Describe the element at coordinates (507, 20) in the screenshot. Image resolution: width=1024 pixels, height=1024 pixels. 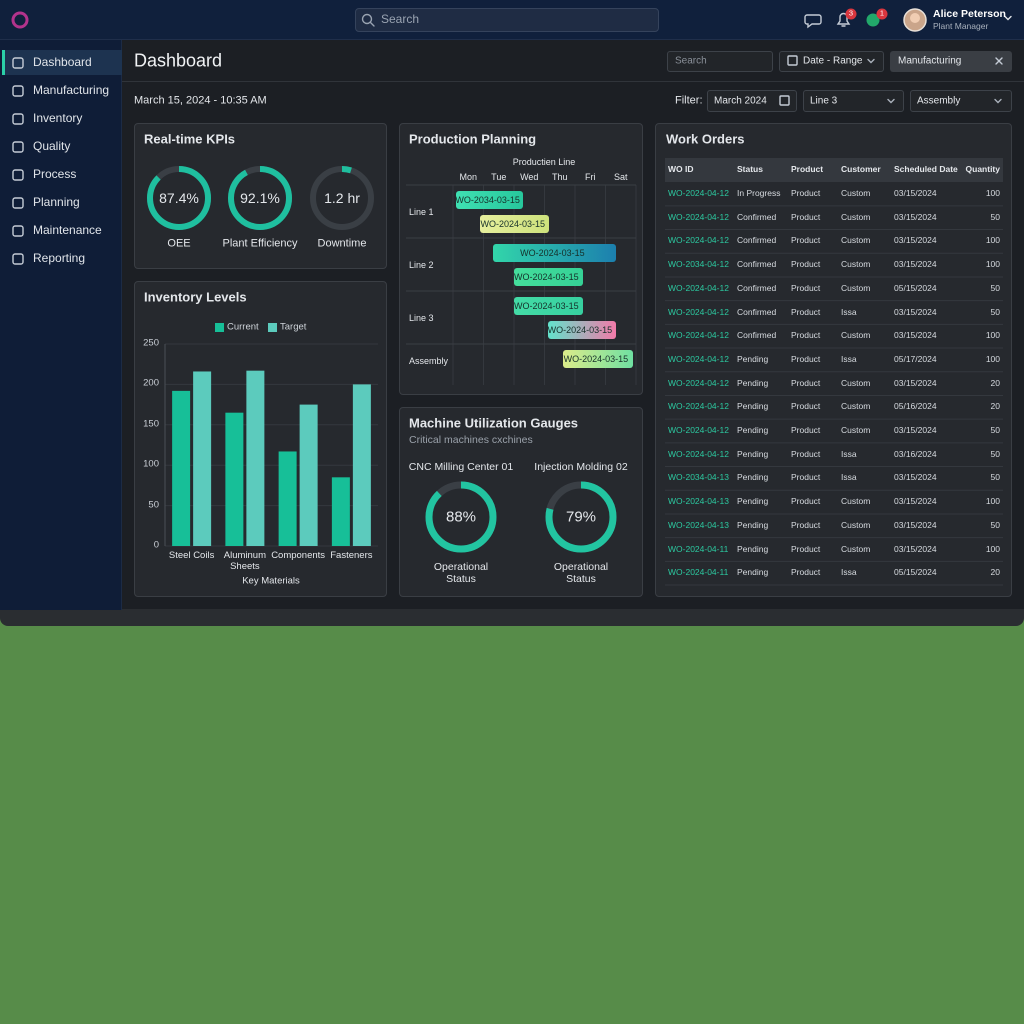
I see `search-bar` at that location.